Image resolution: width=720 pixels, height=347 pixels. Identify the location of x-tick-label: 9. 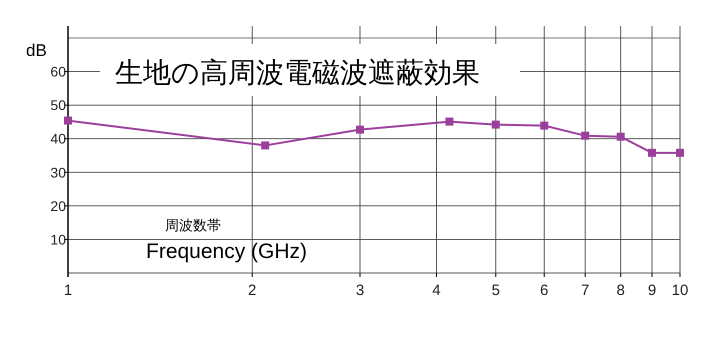
(652, 290).